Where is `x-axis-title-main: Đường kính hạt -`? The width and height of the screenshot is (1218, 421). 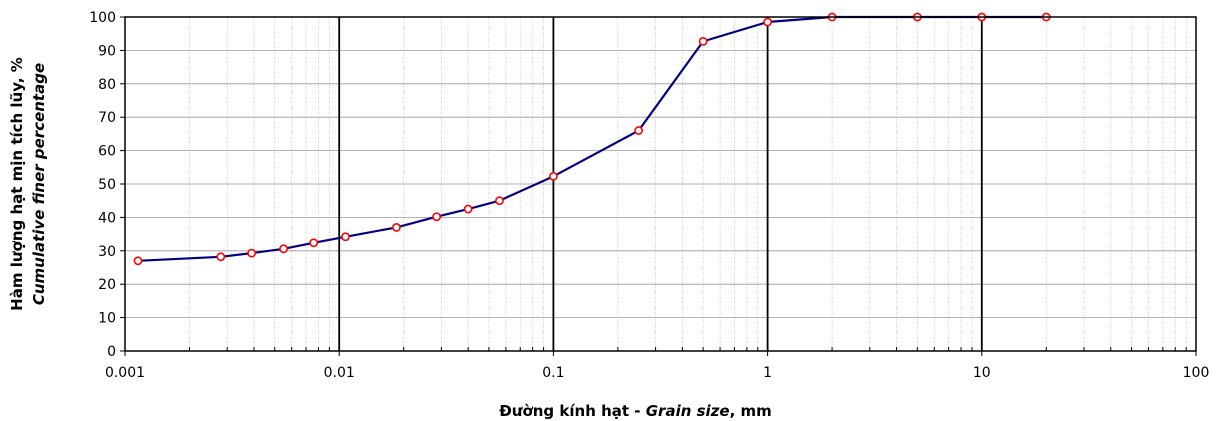 x-axis-title-main: Đường kính hạt - is located at coordinates (572, 411).